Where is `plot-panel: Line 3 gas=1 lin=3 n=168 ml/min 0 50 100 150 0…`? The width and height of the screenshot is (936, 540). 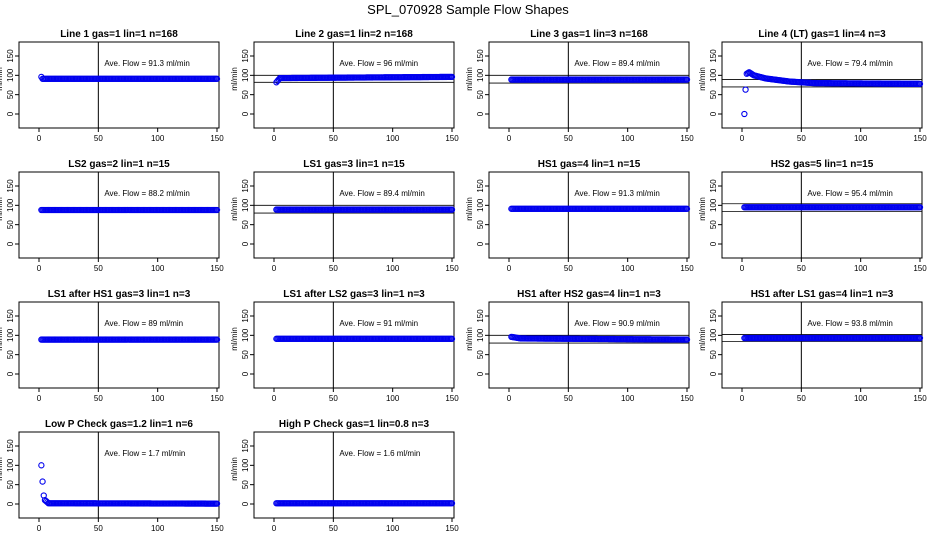 plot-panel: Line 3 gas=1 lin=3 n=168 ml/min 0 50 100 150 0… is located at coordinates (579, 86).